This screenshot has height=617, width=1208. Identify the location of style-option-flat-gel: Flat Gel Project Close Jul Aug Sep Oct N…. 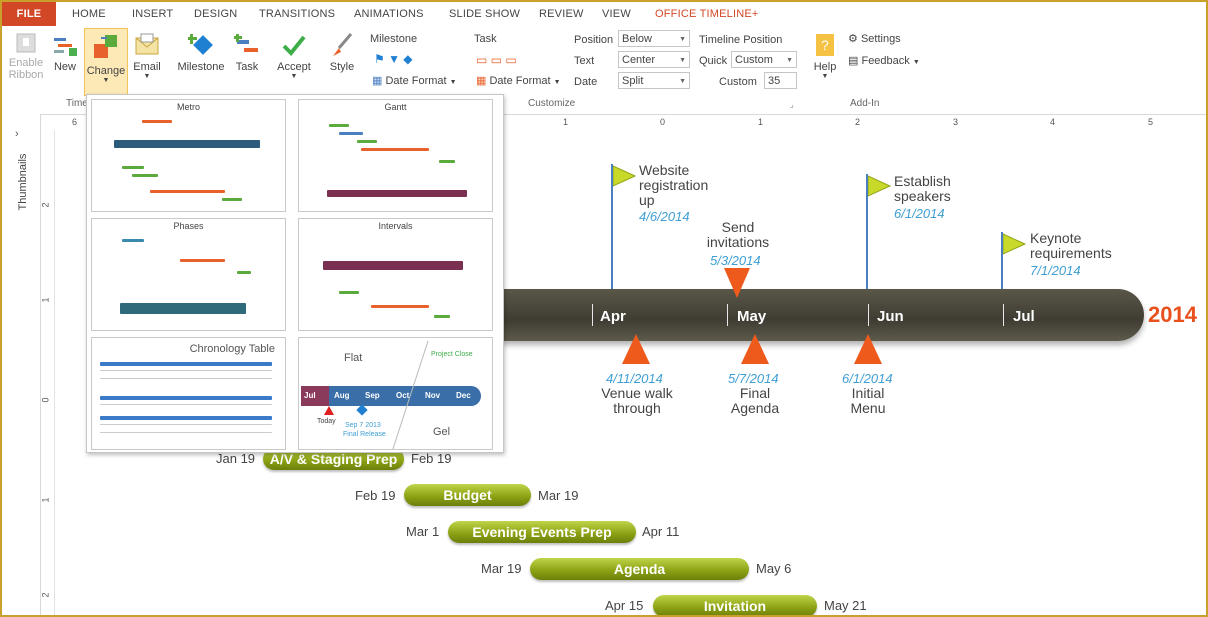
(395, 393).